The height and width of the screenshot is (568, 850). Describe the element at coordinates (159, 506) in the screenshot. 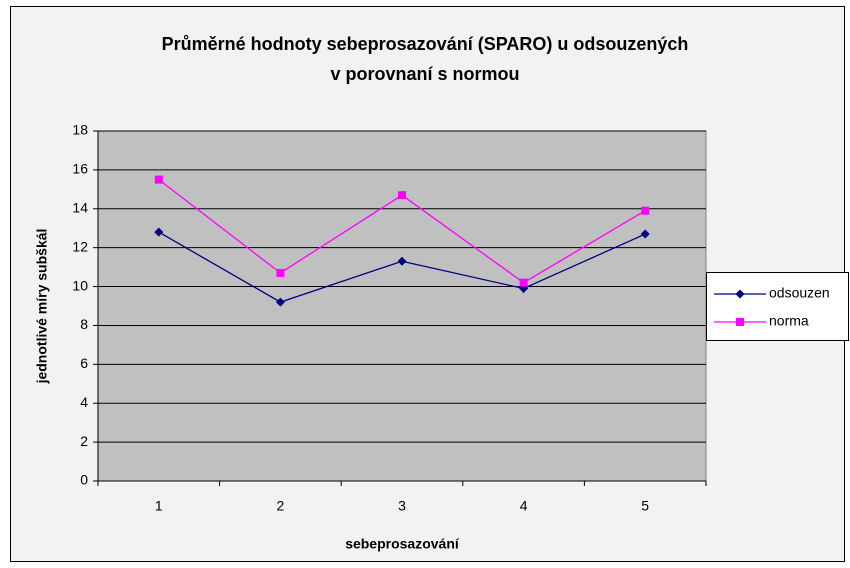

I see `x-tick-label: 1` at that location.